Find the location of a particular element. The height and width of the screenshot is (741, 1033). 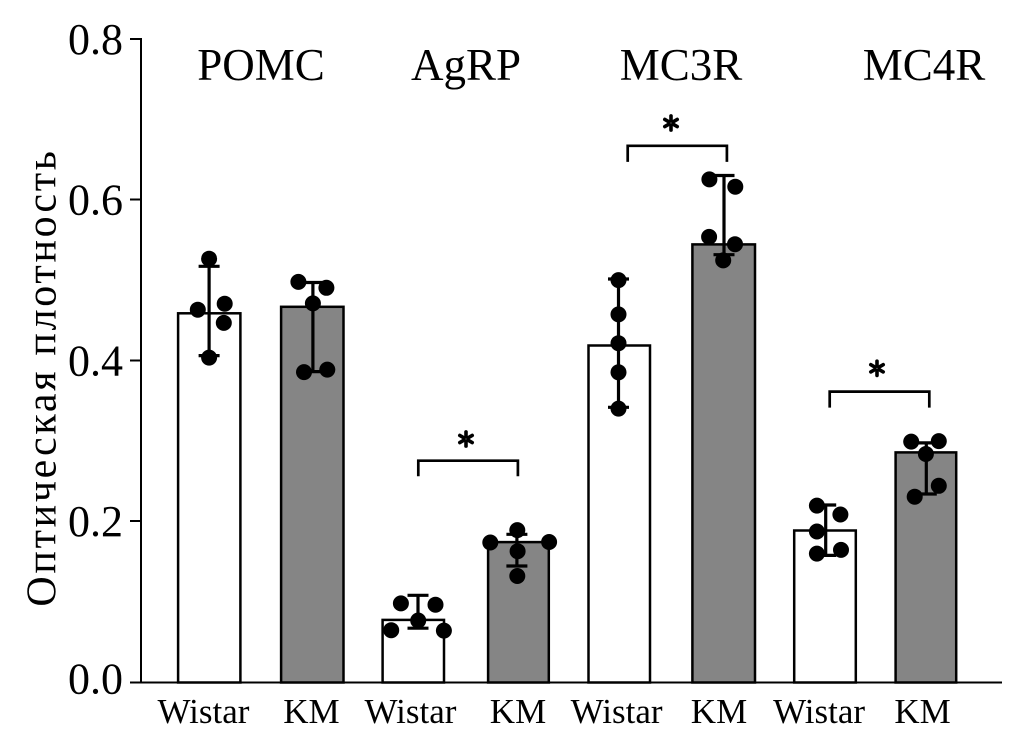

svg-text: MC4R is located at coordinates (924, 65).